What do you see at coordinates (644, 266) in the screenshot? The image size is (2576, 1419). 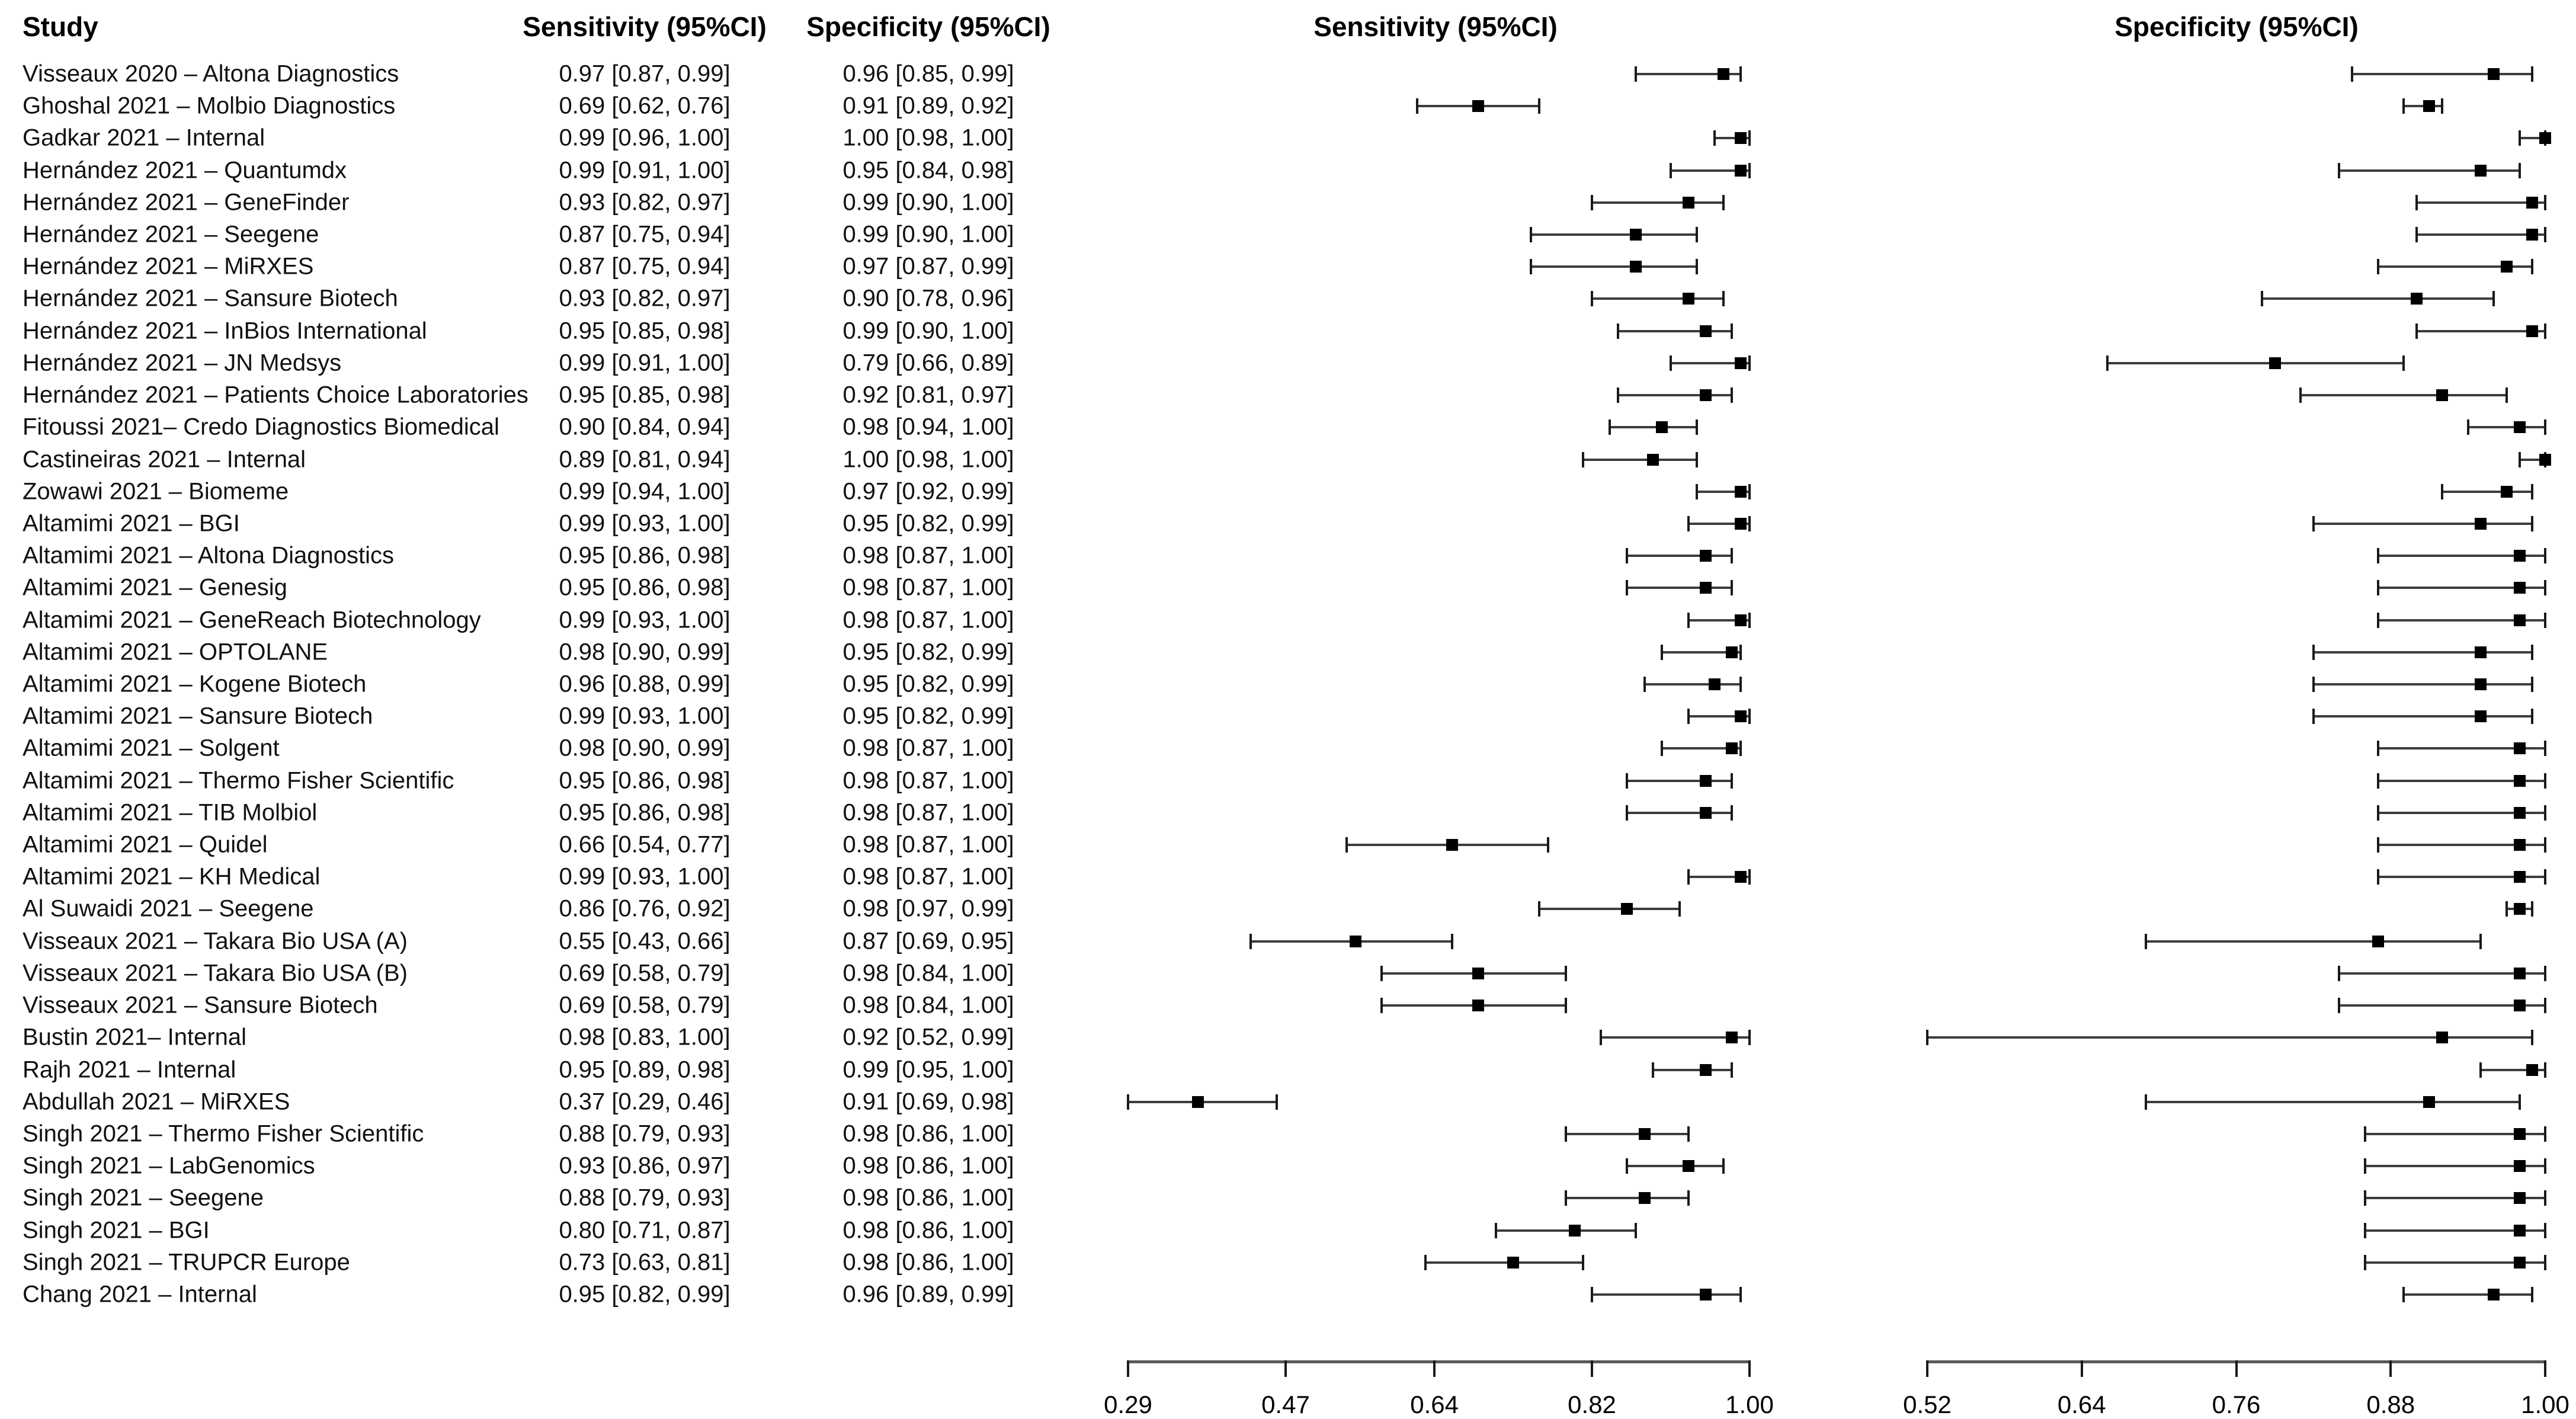 I see `sensitivity-ci-value: 0.87 [0.75, 0.94]` at bounding box center [644, 266].